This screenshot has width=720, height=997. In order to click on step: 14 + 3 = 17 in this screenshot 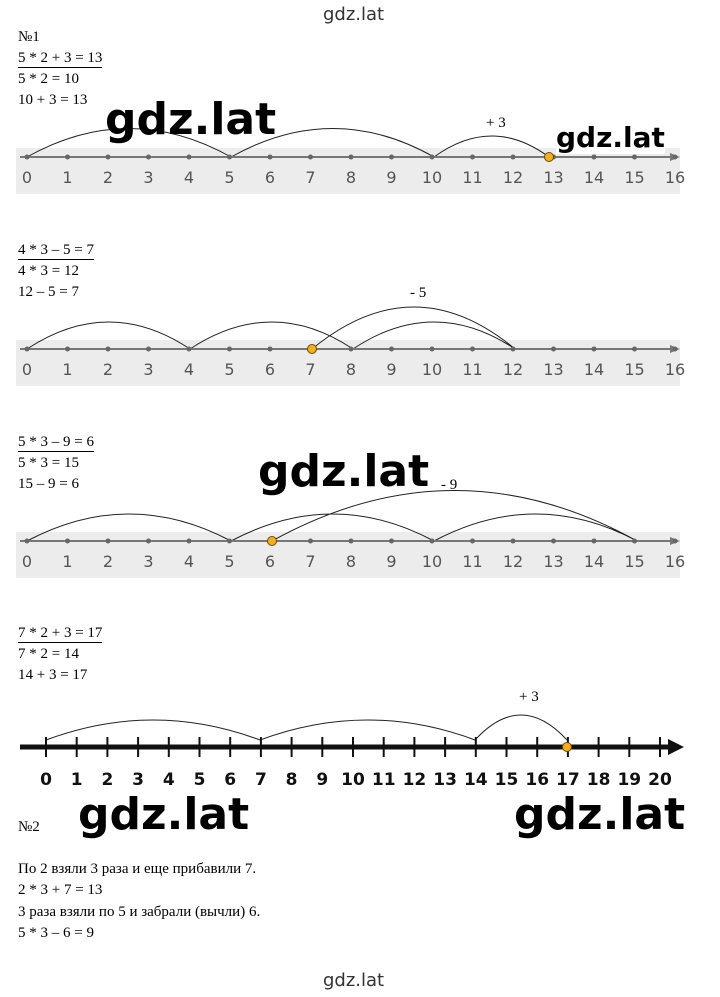, I will do `click(53, 675)`.